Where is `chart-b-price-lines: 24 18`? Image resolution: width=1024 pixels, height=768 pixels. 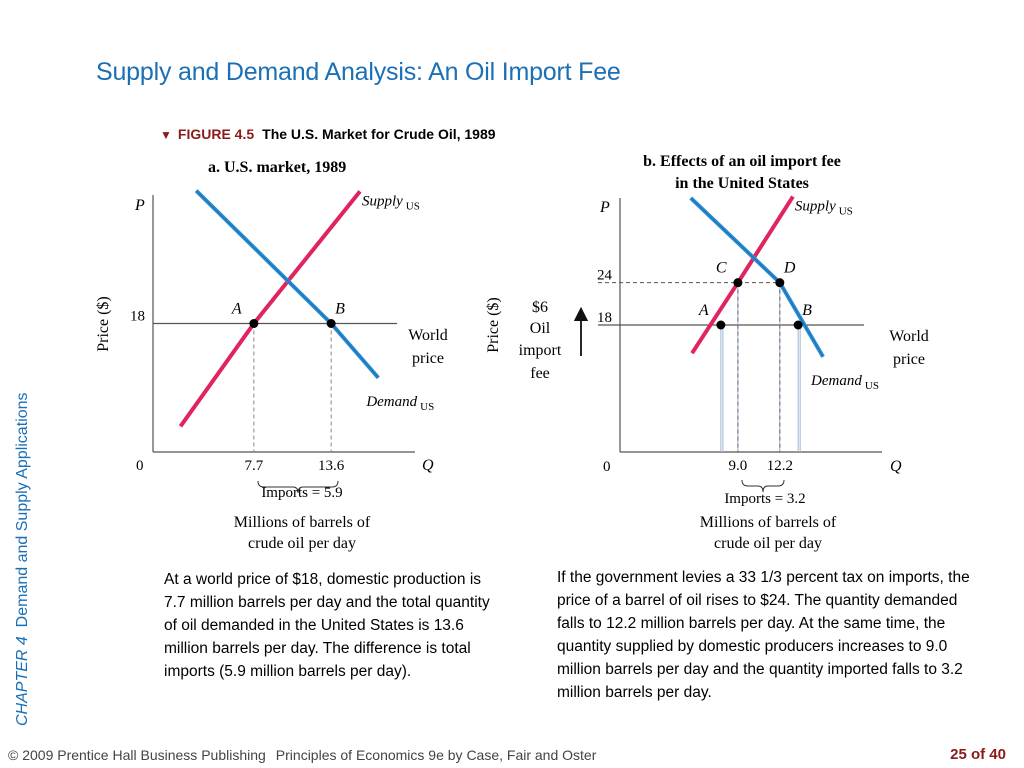 chart-b-price-lines: 24 18 is located at coordinates (730, 297).